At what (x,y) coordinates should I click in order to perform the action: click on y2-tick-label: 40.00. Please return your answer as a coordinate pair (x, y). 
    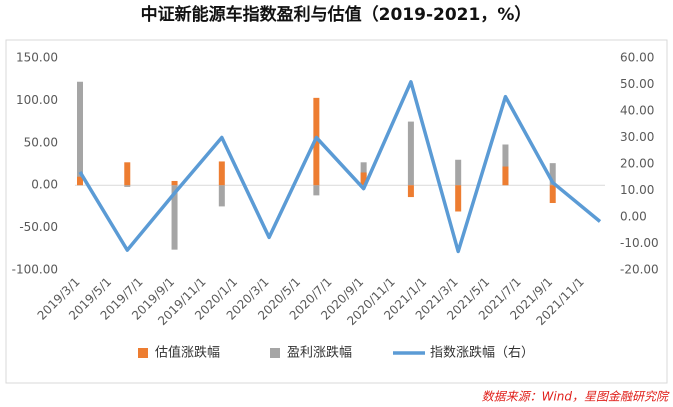
    Looking at the image, I should click on (637, 111).